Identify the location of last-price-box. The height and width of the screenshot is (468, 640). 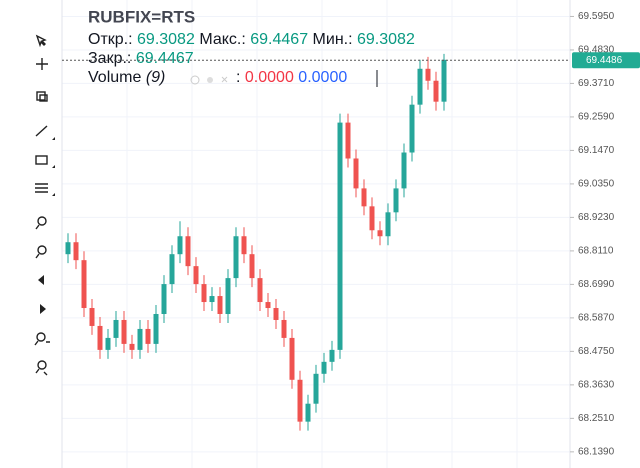
(606, 60).